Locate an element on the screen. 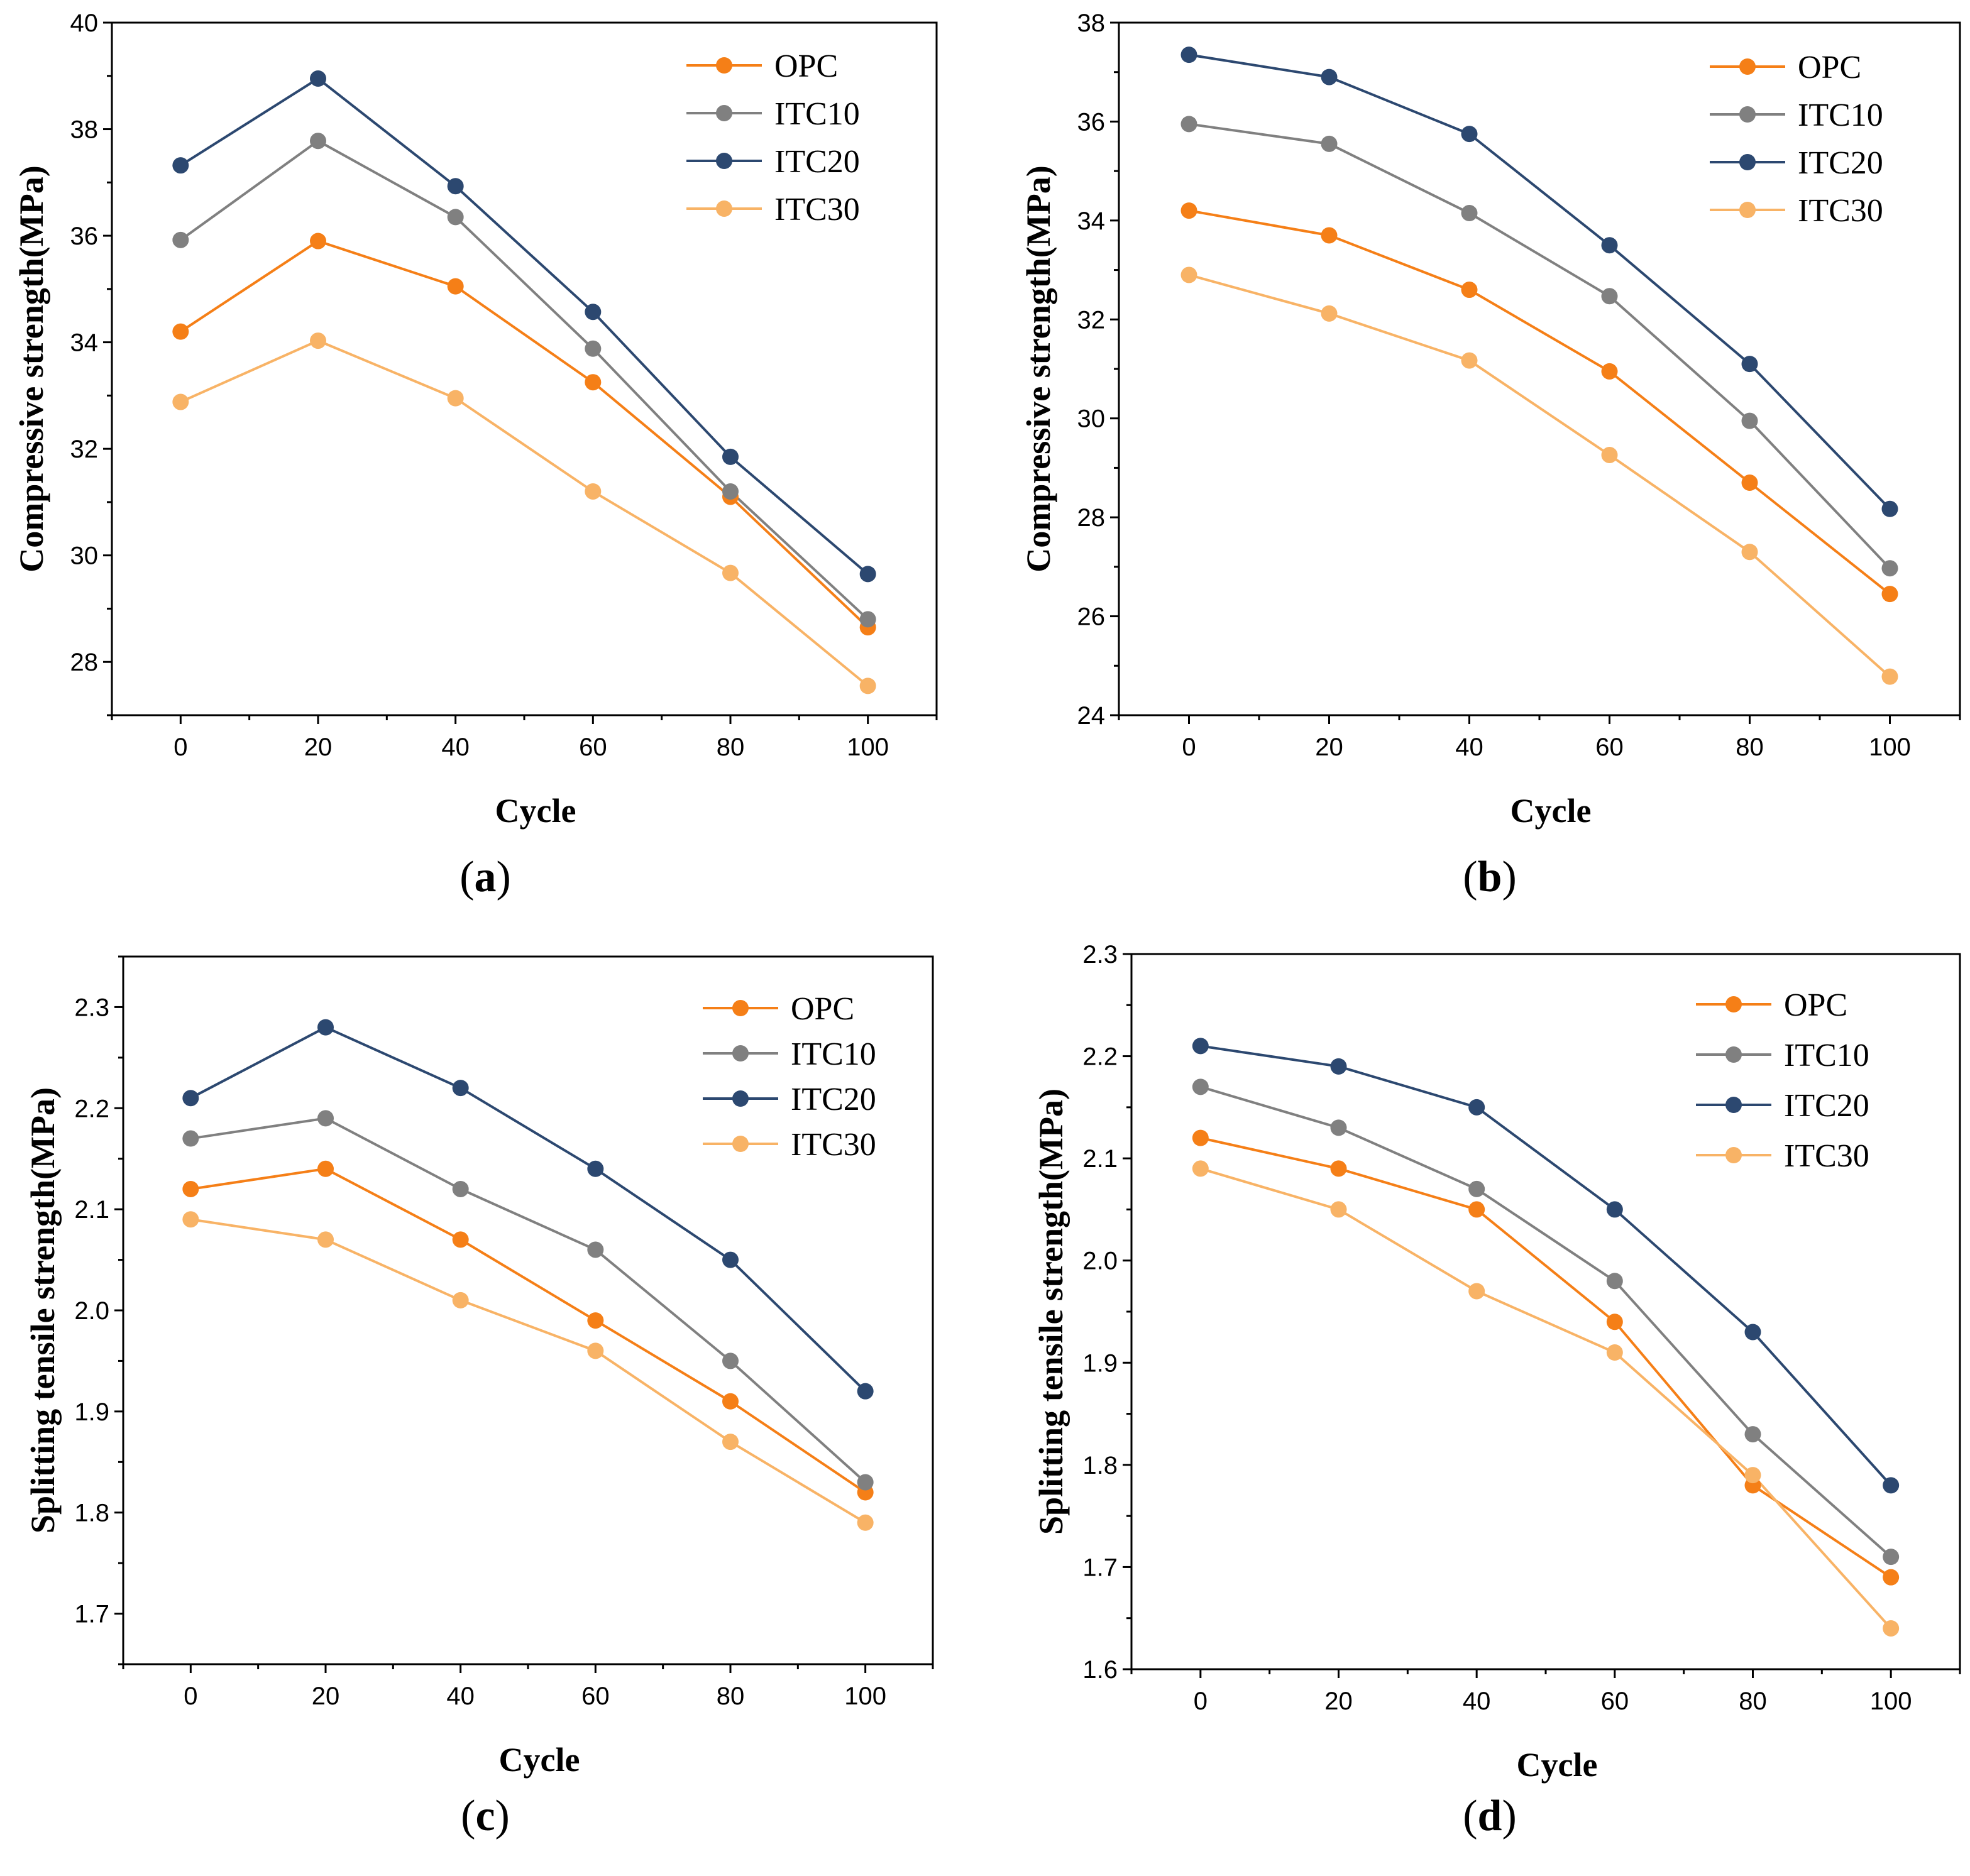 This screenshot has width=1970, height=1876. legend-marker-itc10 is located at coordinates (1733, 1054).